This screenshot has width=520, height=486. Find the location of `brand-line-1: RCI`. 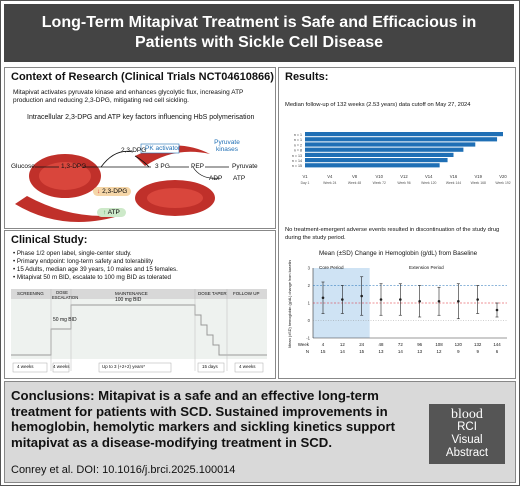

brand-line-1: RCI is located at coordinates (467, 427).